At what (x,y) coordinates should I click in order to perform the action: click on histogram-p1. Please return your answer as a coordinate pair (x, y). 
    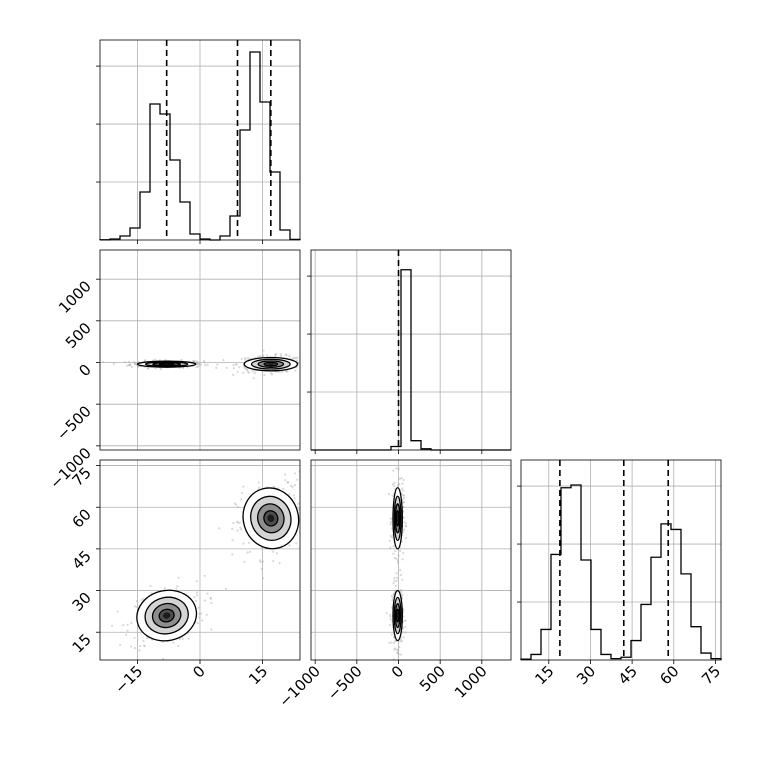
    Looking at the image, I should click on (411, 360).